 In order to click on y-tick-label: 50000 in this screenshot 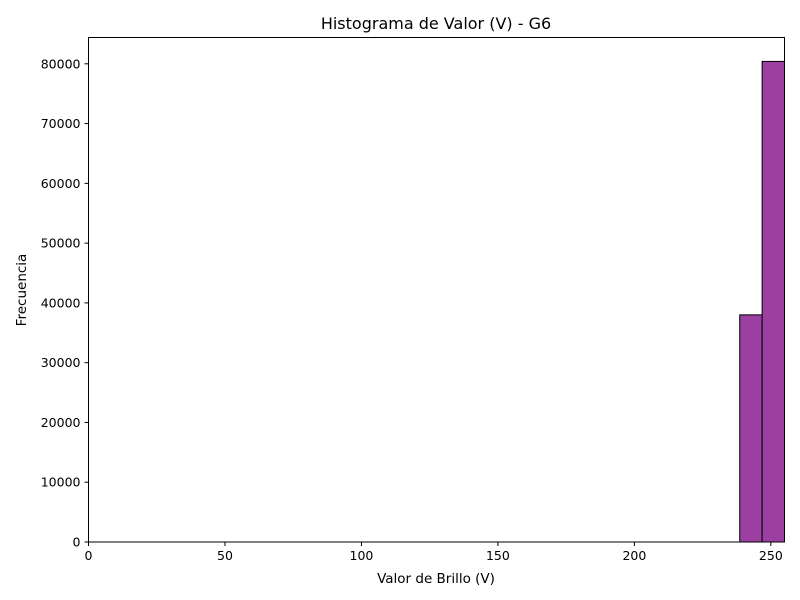, I will do `click(61, 243)`.